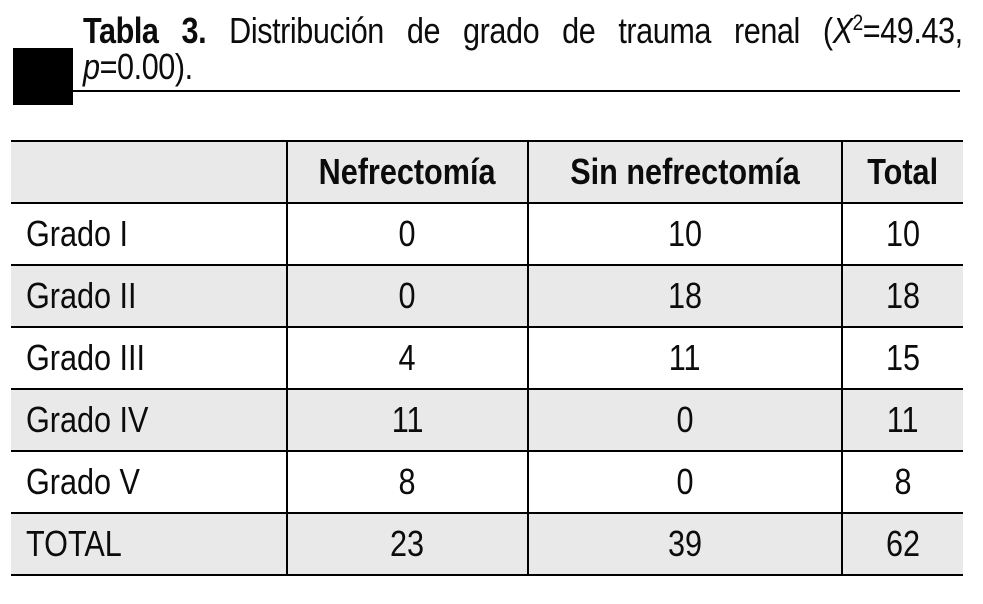 The width and height of the screenshot is (983, 604). Describe the element at coordinates (149, 420) in the screenshot. I see `row-label: Grado IV` at that location.